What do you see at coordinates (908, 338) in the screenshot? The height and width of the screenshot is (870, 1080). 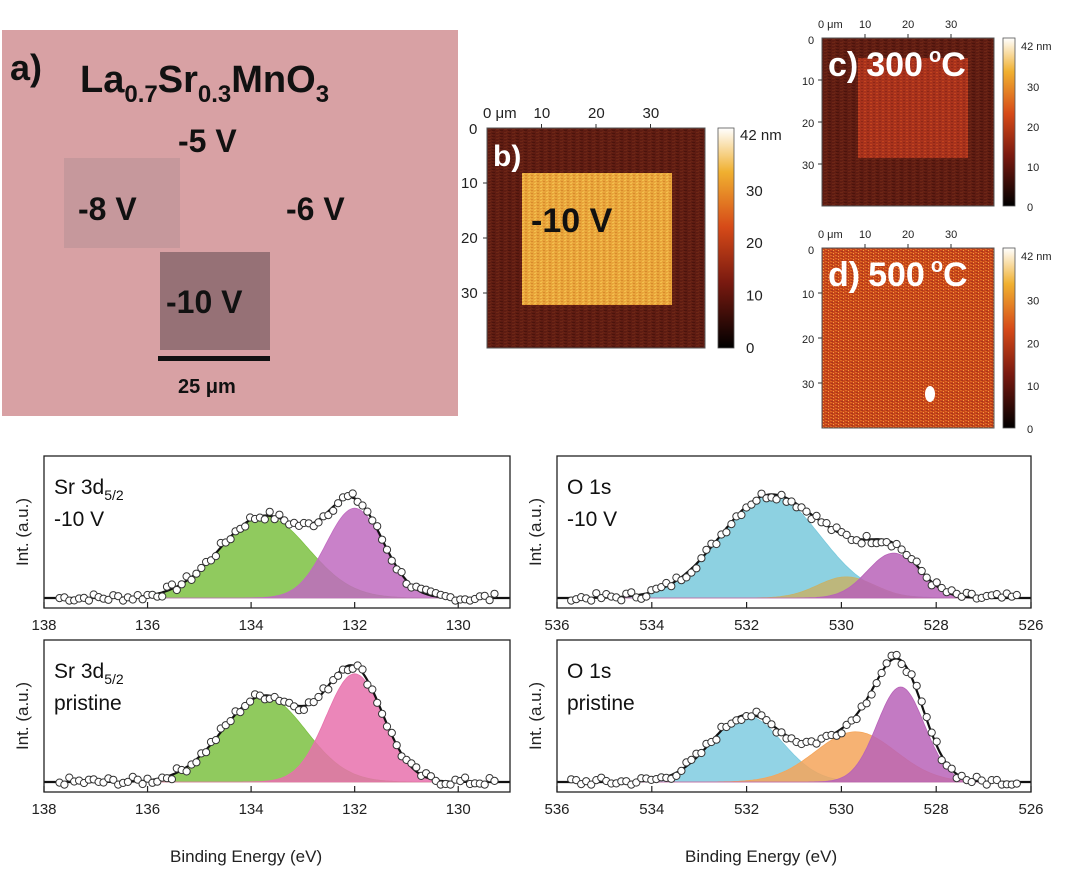 I see `afm-image` at bounding box center [908, 338].